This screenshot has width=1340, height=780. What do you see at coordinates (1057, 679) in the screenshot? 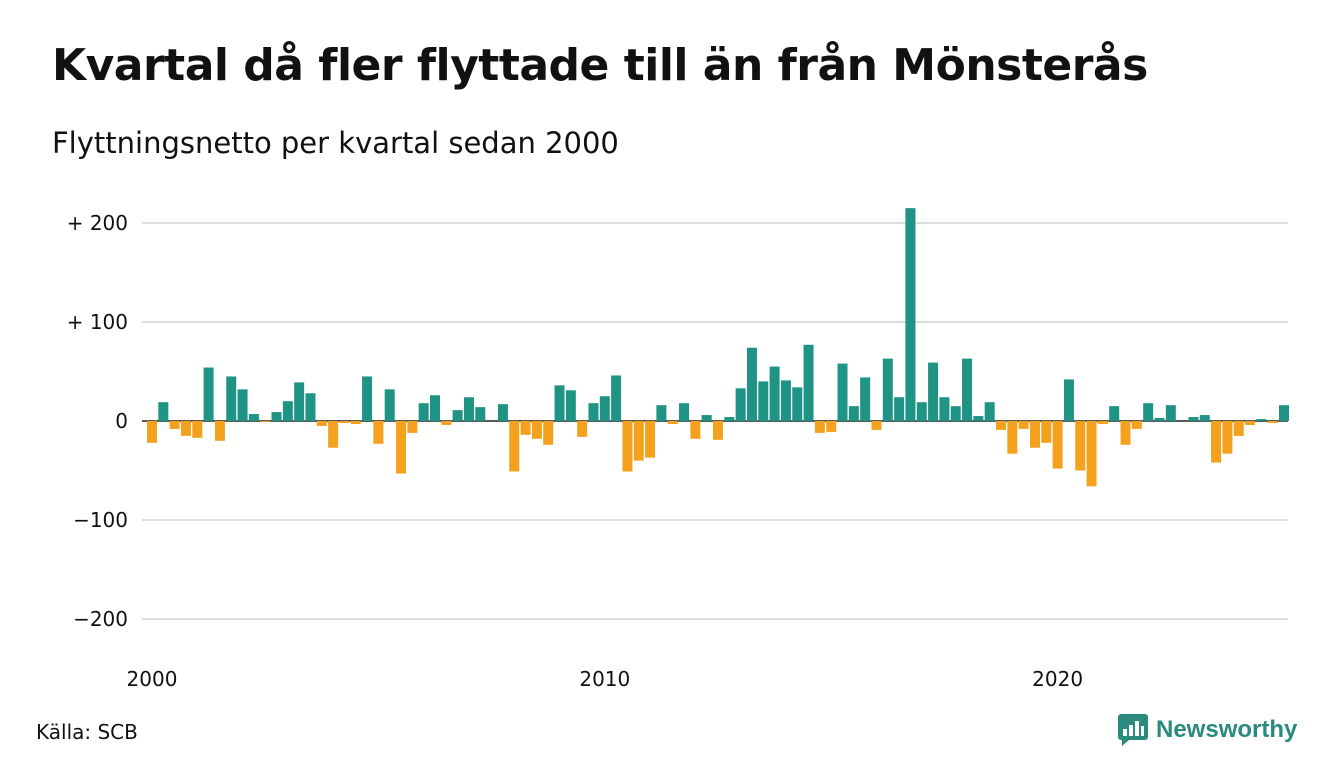
I see `x-tick-label: 2020` at bounding box center [1057, 679].